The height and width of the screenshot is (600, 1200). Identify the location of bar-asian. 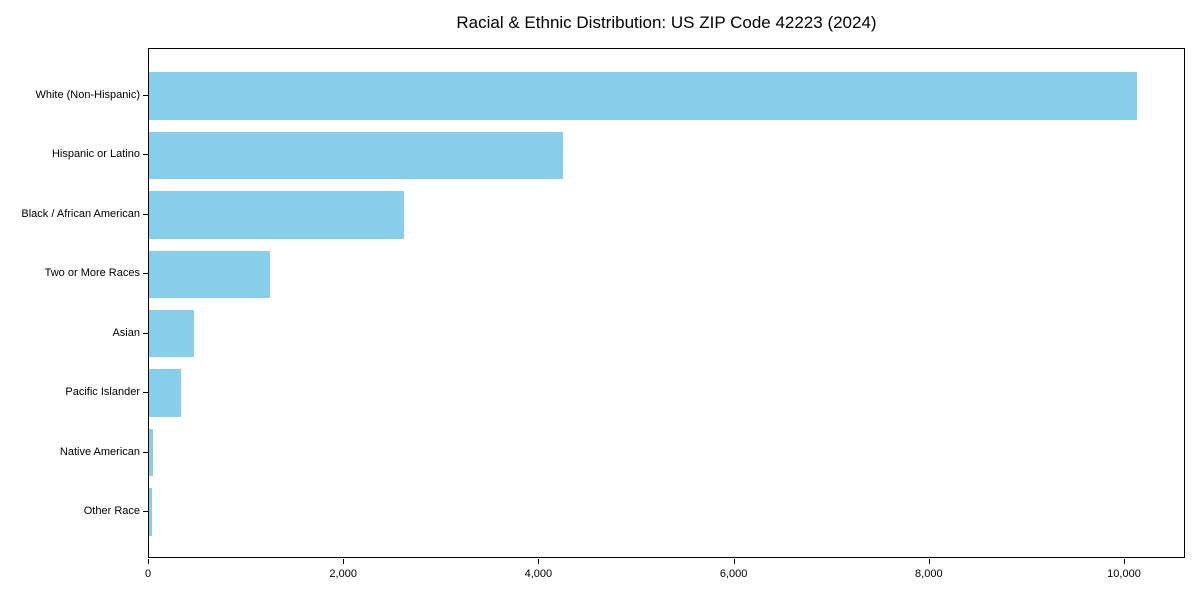
(171, 333).